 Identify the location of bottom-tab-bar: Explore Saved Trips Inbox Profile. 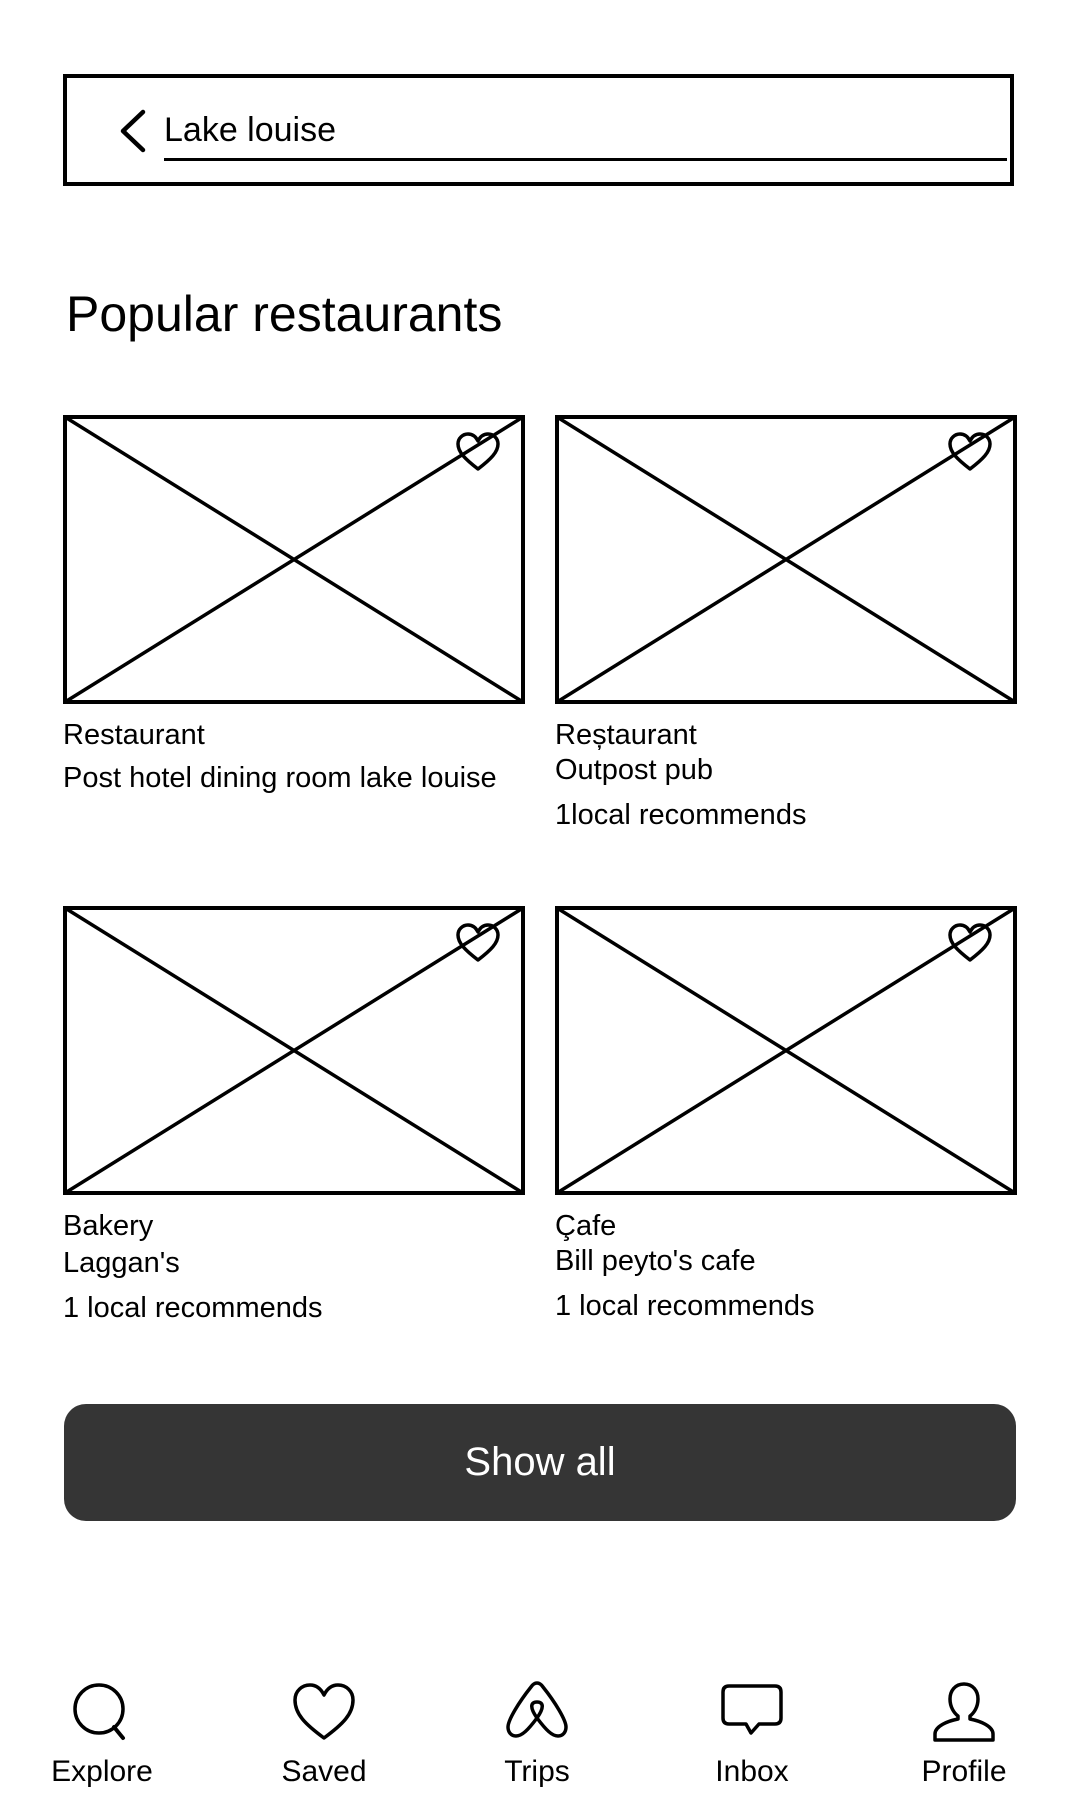
(540, 1735).